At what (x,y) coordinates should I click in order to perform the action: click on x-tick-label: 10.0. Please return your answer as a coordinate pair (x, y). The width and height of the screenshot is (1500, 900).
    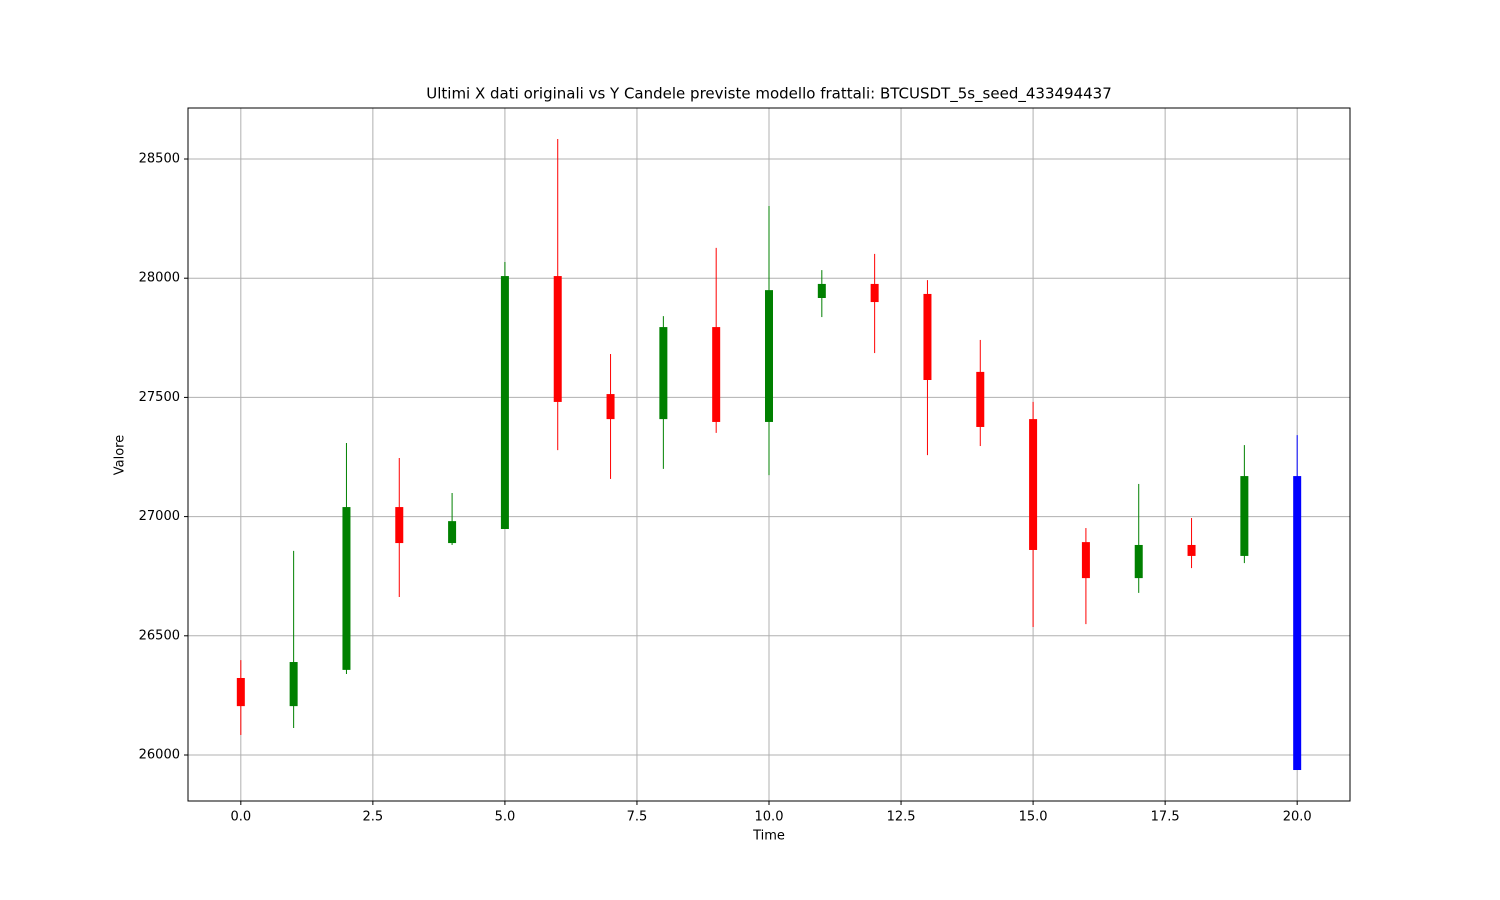
    Looking at the image, I should click on (769, 817).